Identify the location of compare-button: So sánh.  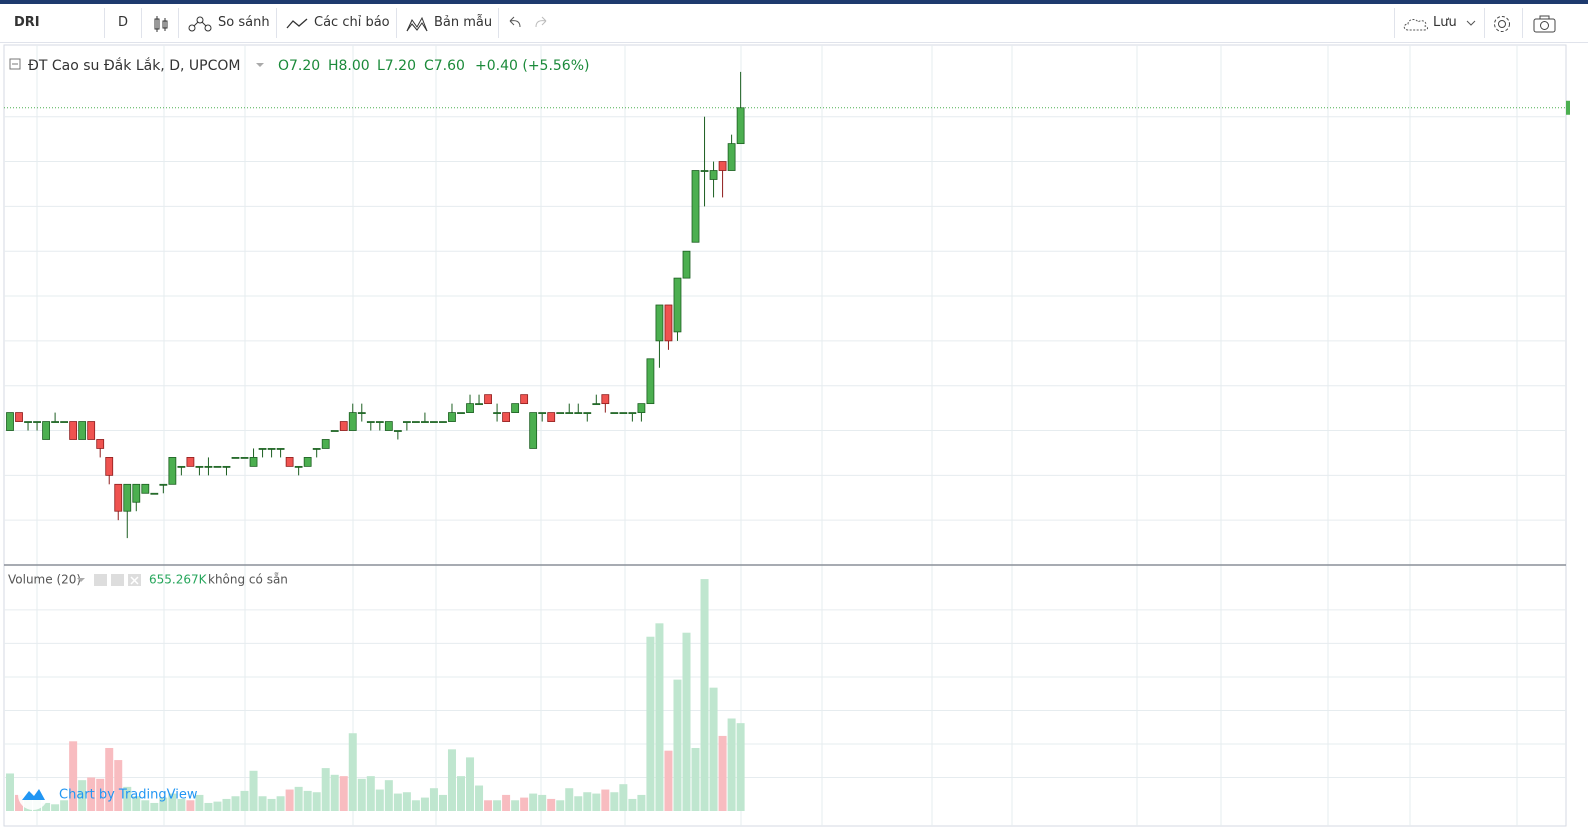
(244, 22).